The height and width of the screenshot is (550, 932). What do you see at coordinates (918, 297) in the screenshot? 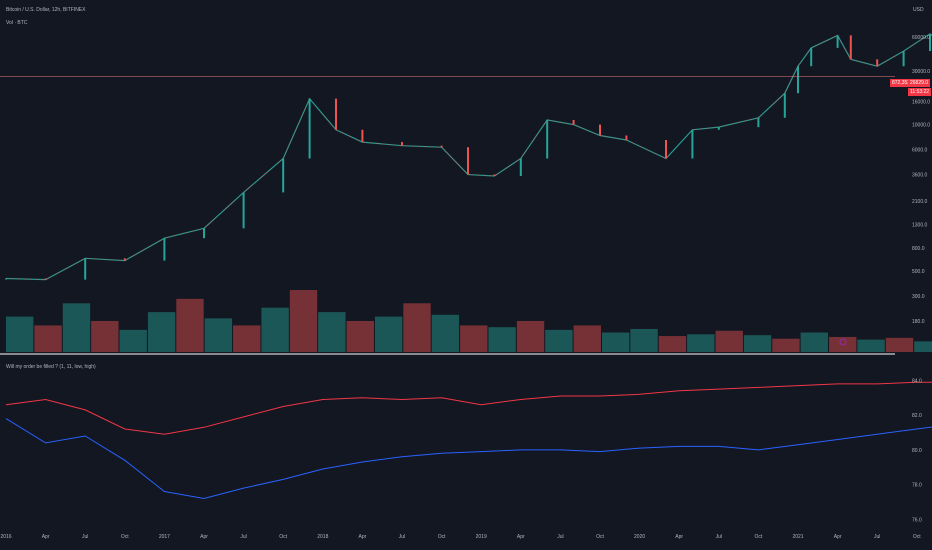
I see `price-tick-label: 300.0` at bounding box center [918, 297].